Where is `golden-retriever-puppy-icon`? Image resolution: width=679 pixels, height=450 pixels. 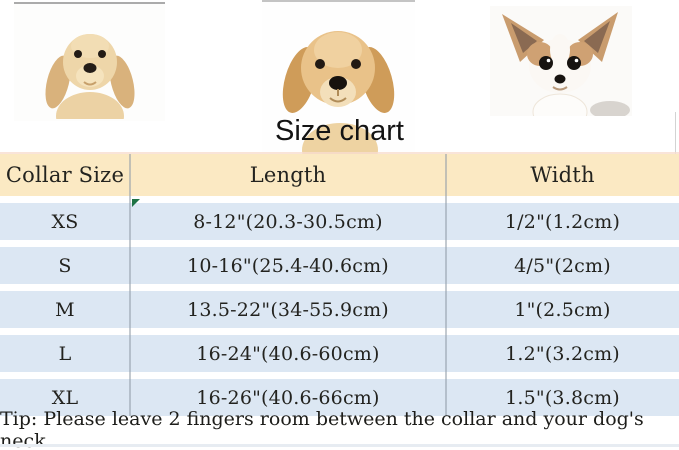 golden-retriever-puppy-icon is located at coordinates (338, 78).